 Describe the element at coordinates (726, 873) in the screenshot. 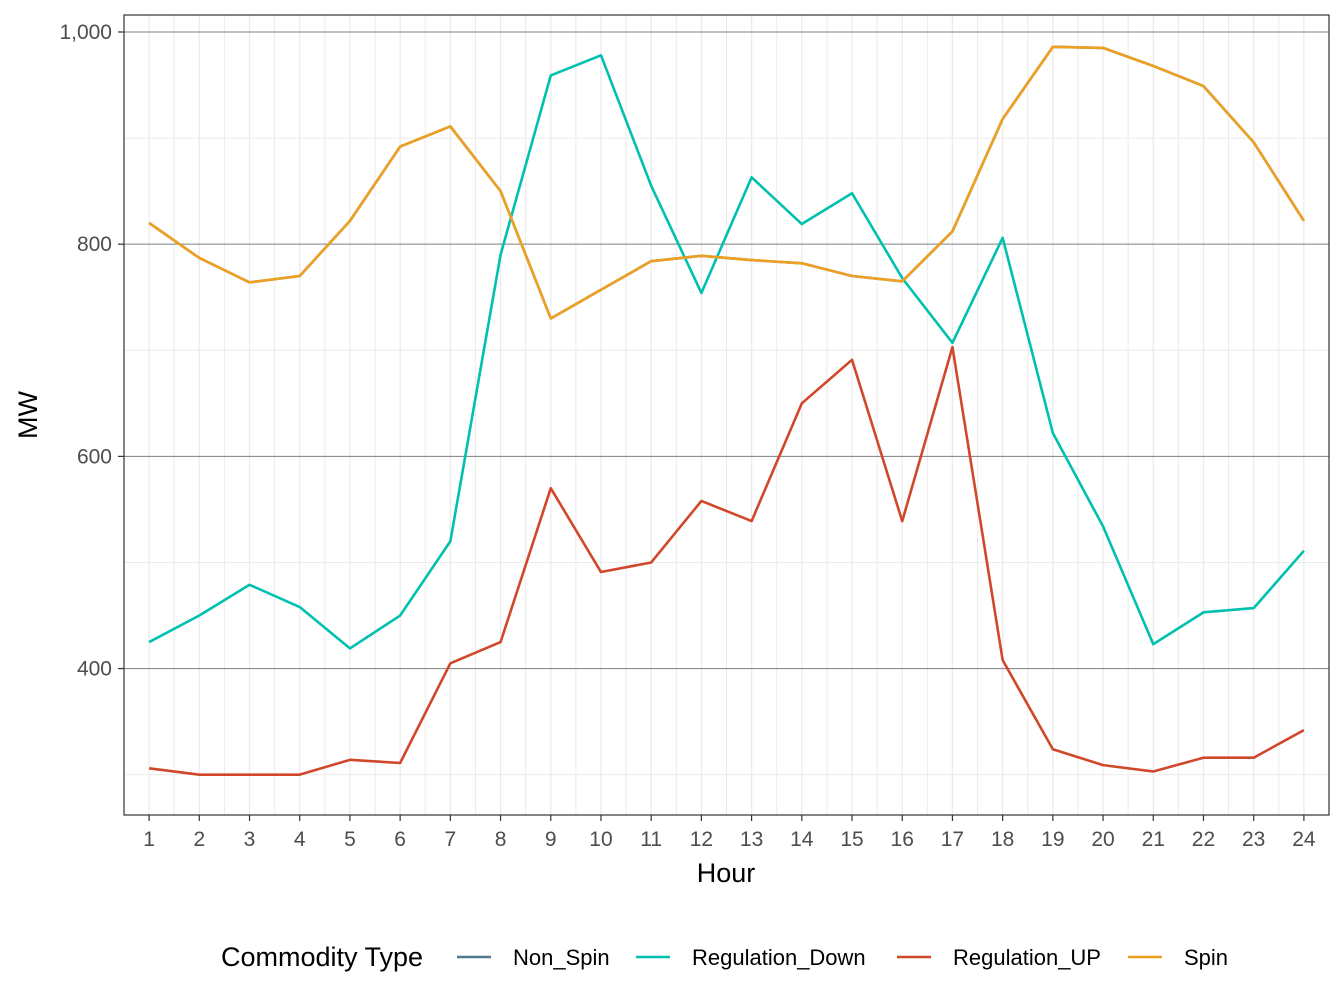

I see `x-axis-title: Hour` at that location.